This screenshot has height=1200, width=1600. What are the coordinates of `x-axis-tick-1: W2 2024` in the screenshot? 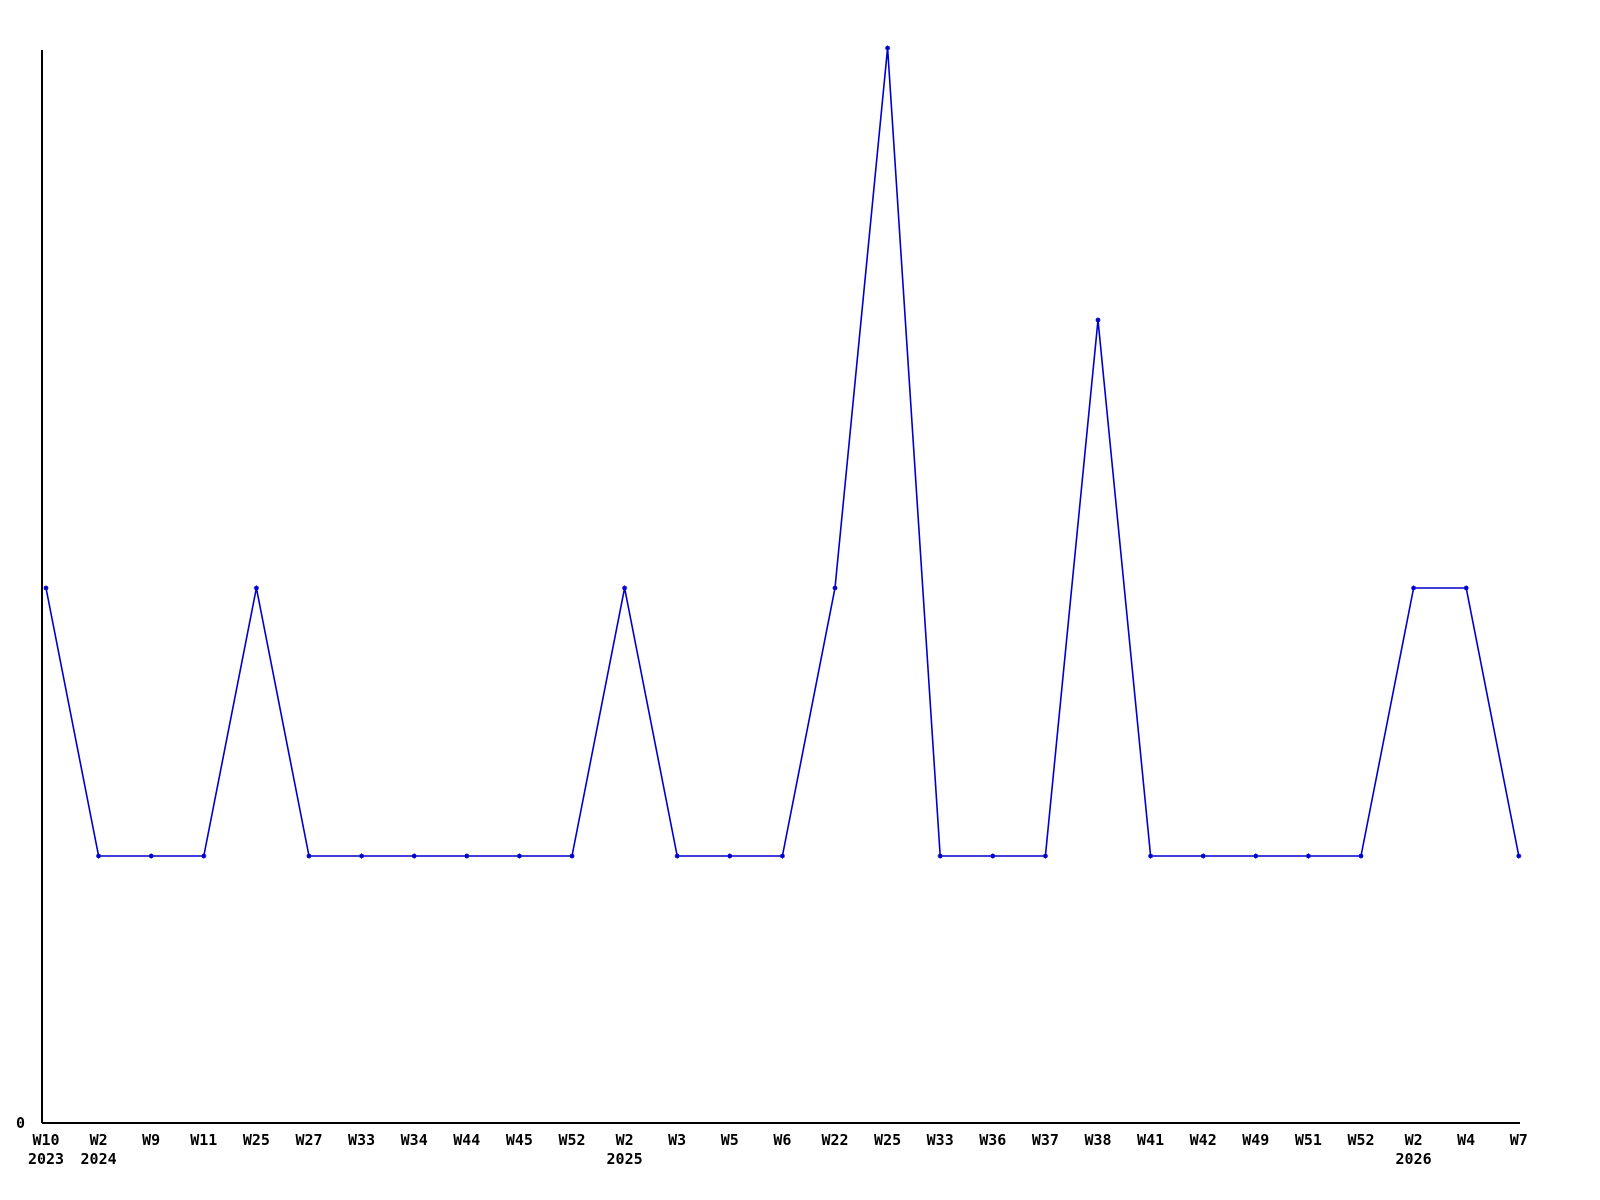 It's located at (99, 1150).